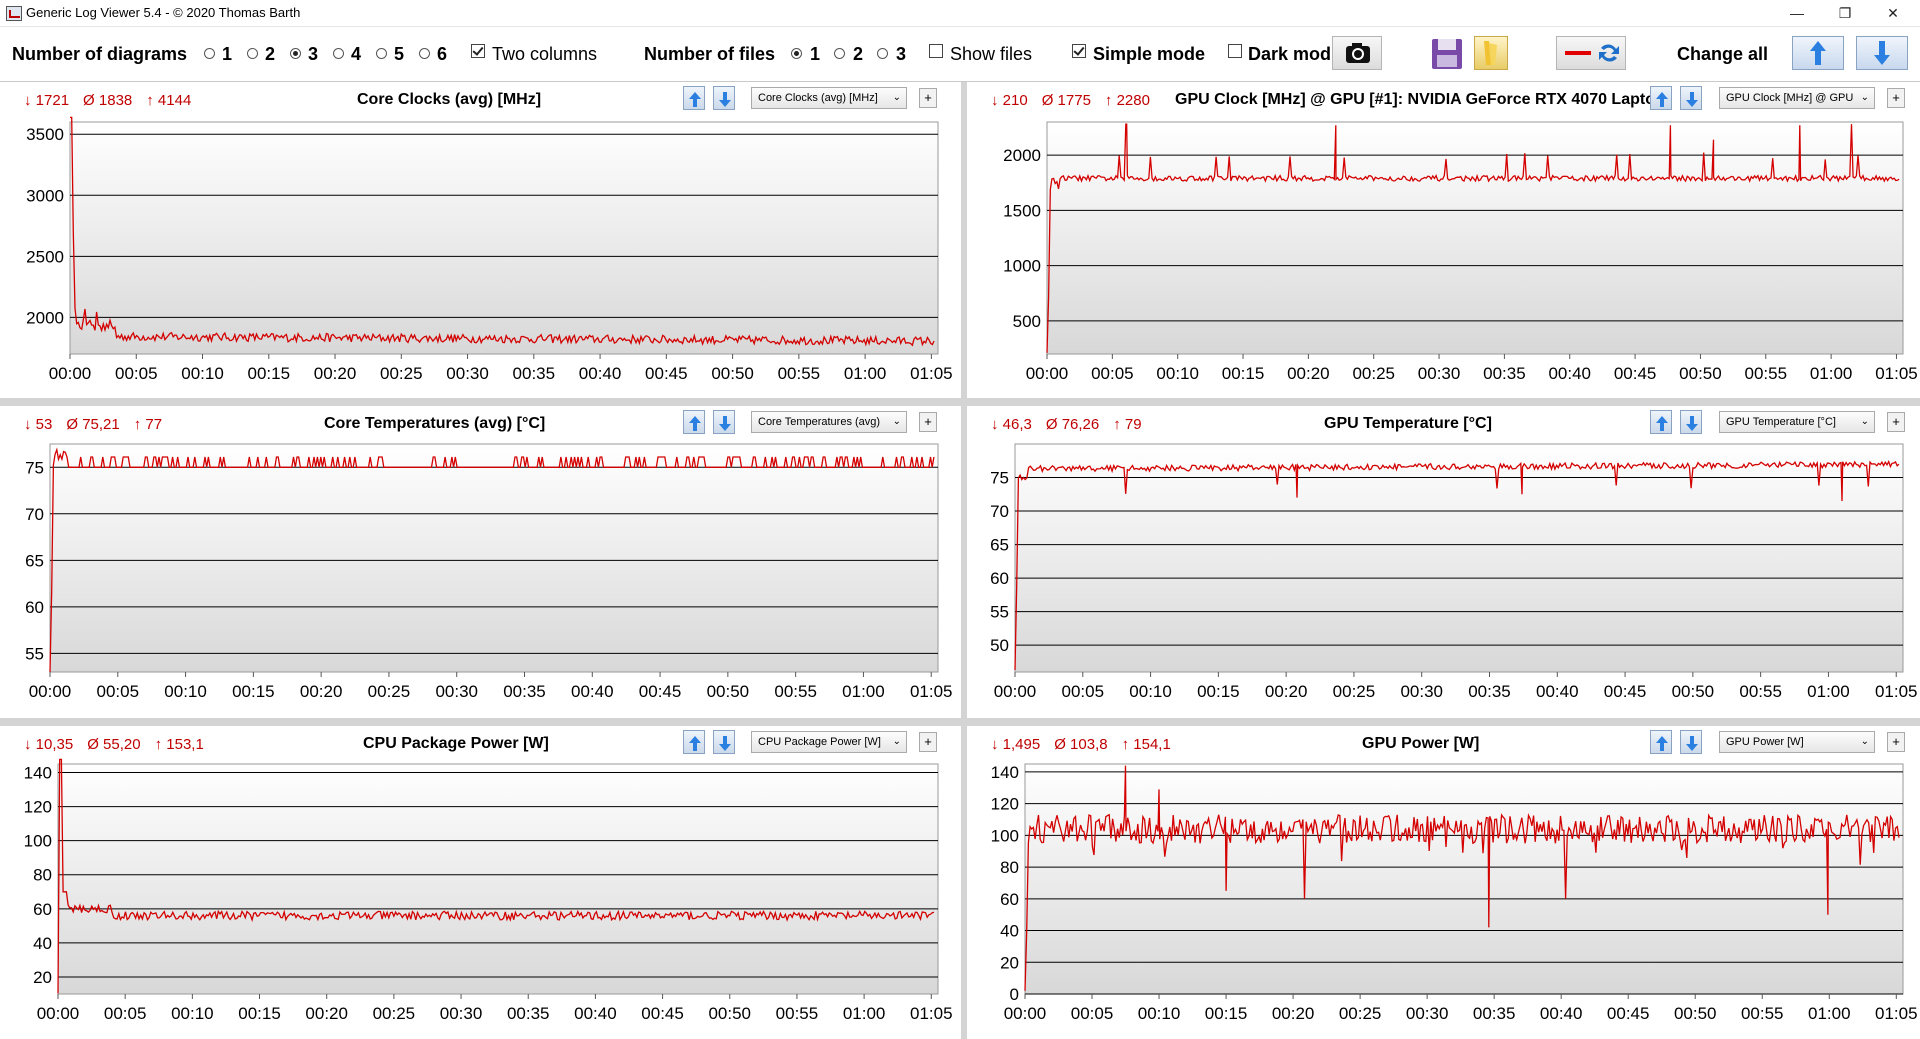 This screenshot has height=1039, width=1920. I want to click on x-tick-label: 00:00, so click(1047, 373).